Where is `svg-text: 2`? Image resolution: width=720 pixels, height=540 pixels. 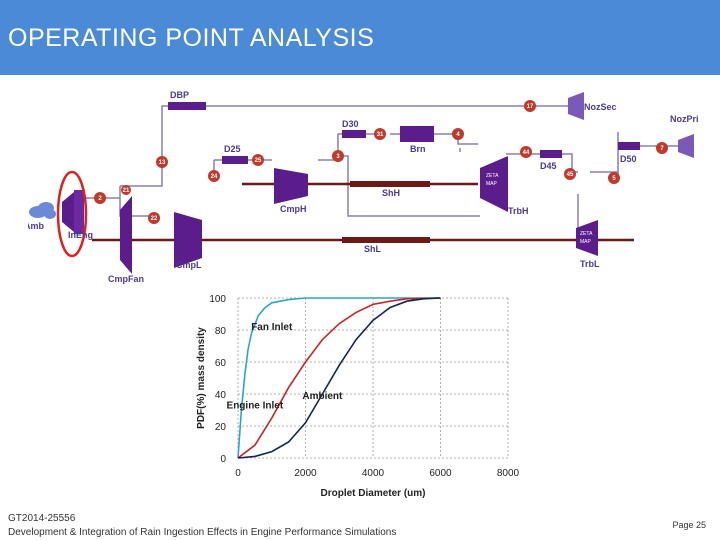
svg-text: 2 is located at coordinates (100, 199).